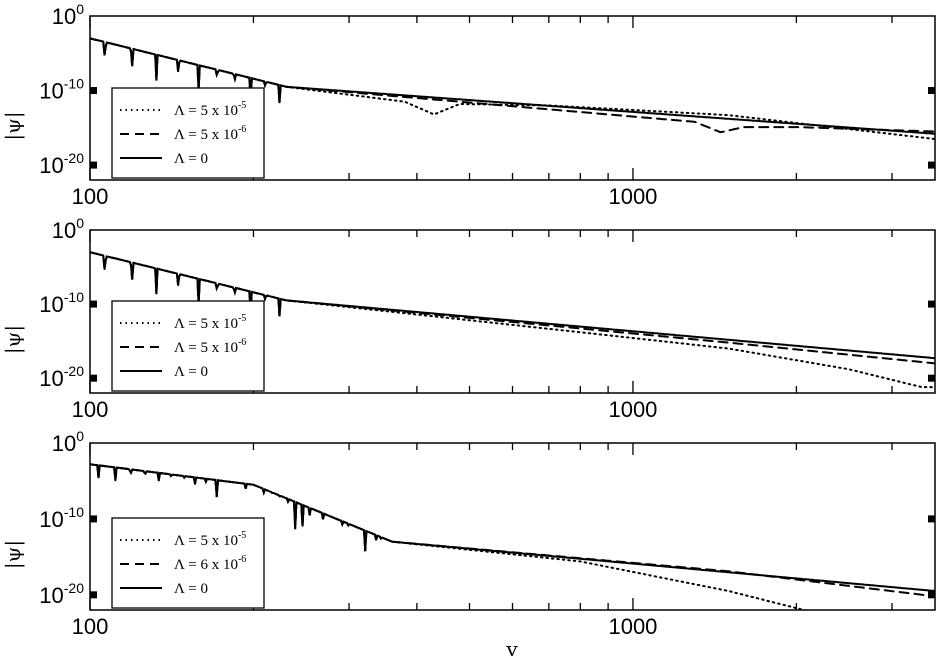 The height and width of the screenshot is (660, 938). What do you see at coordinates (511, 648) in the screenshot?
I see `x-axis-label: v` at bounding box center [511, 648].